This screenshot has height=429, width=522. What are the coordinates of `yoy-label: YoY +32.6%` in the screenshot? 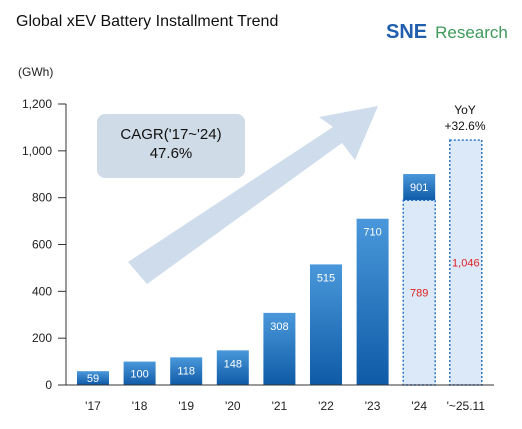 It's located at (464, 118).